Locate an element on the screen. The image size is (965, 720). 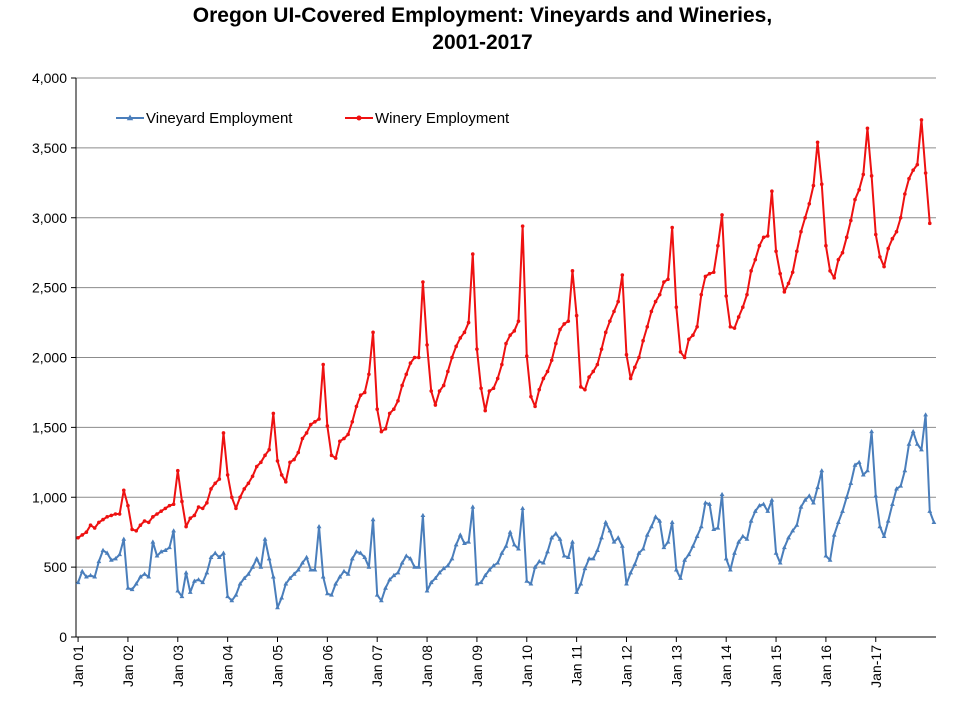
y-tick-label: 2,500 is located at coordinates (49, 288).